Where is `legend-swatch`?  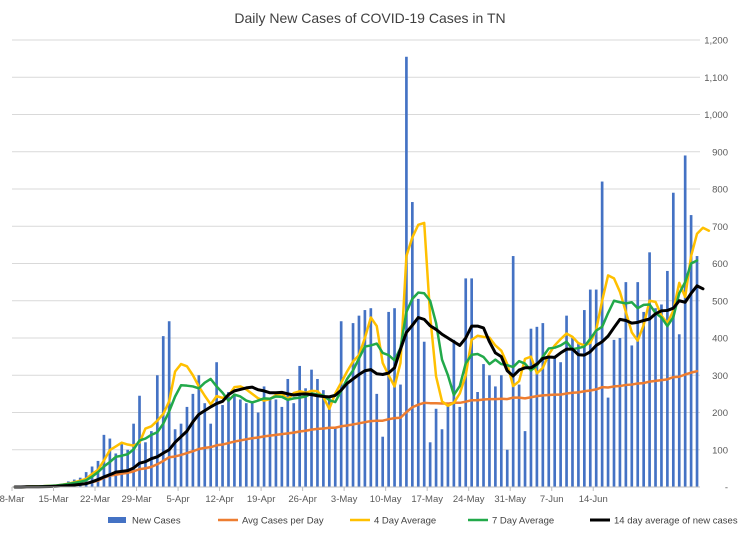 legend-swatch is located at coordinates (117, 520).